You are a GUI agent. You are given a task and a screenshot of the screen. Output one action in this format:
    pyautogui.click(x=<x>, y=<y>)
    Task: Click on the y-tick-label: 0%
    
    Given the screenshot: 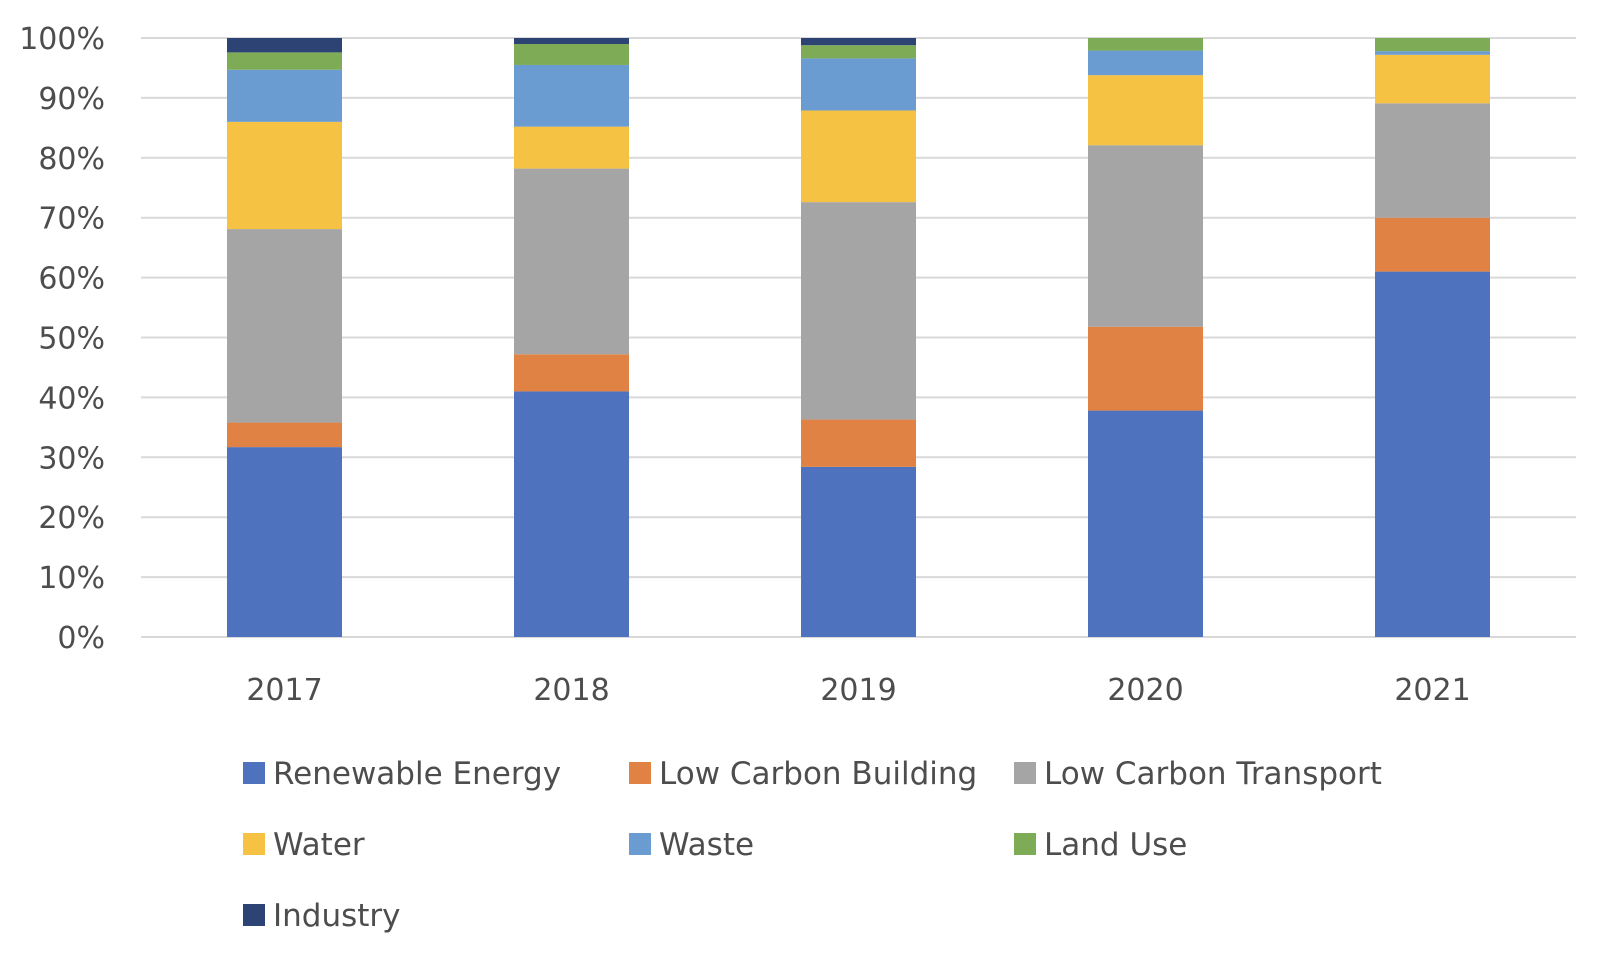 What is the action you would take?
    pyautogui.click(x=81, y=638)
    